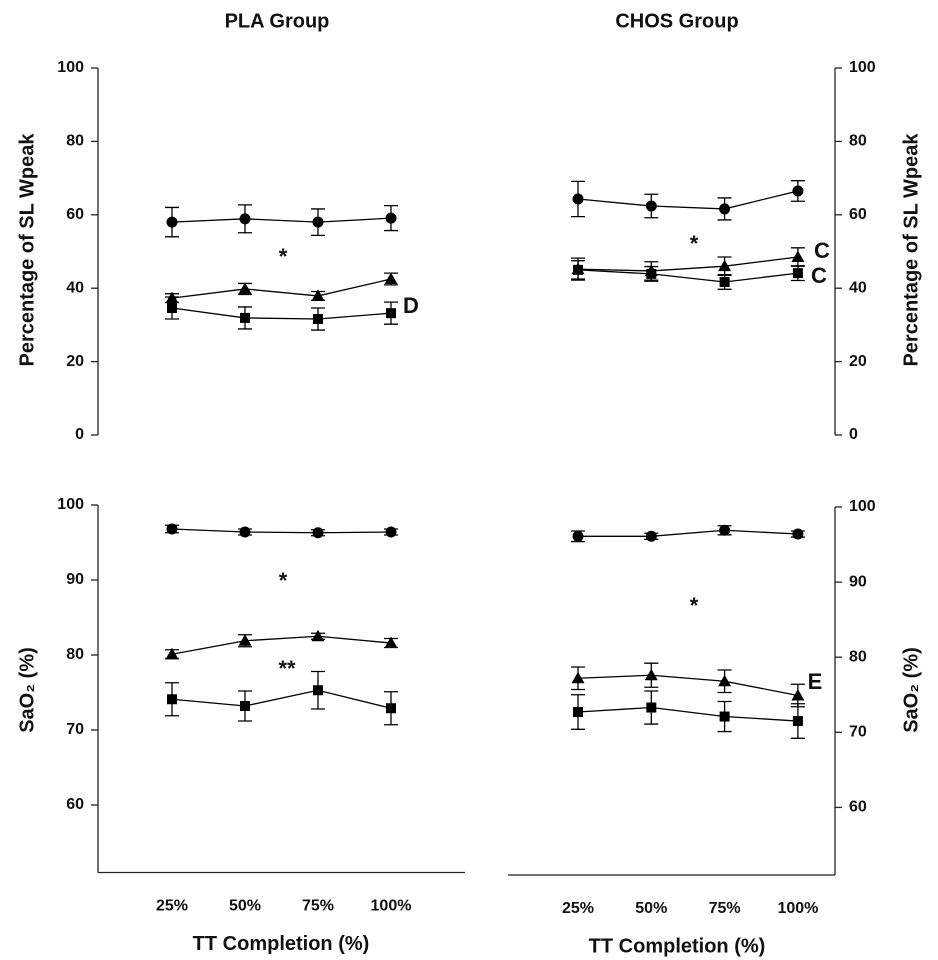 The height and width of the screenshot is (960, 938). Describe the element at coordinates (245, 906) in the screenshot. I see `x-tick-label: 50%` at that location.